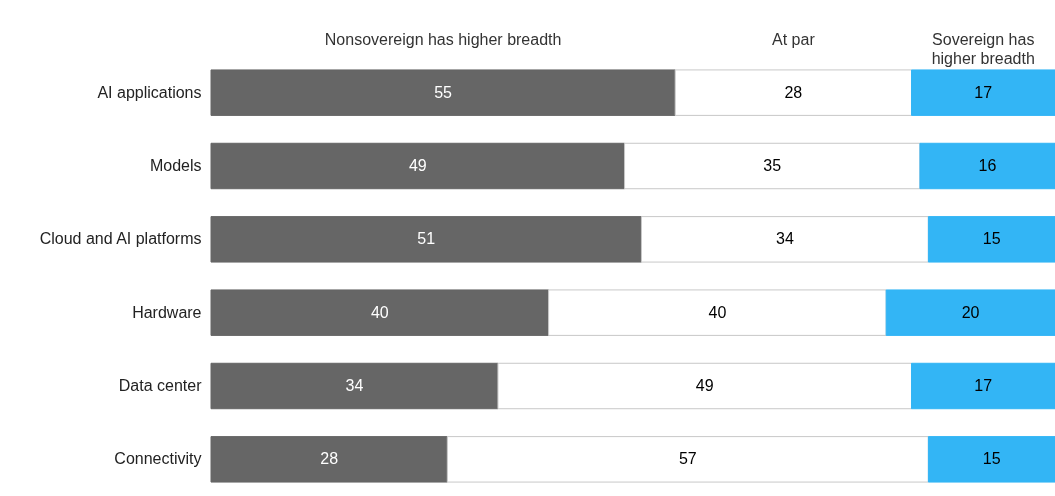 The image size is (1055, 496). I want to click on data-label: 16, so click(987, 165).